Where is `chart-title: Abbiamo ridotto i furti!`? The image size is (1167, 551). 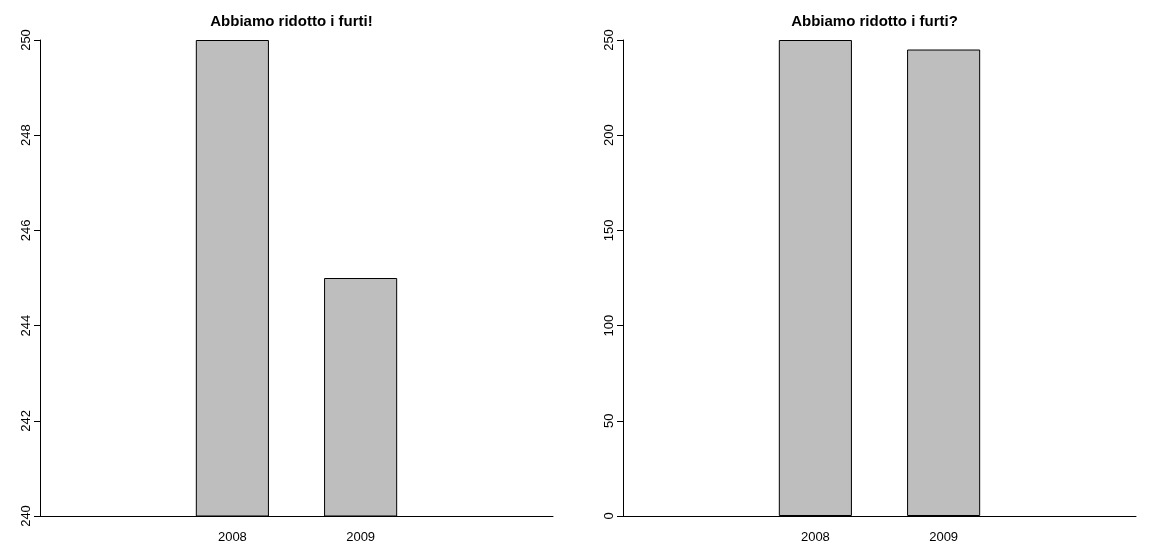
chart-title: Abbiamo ridotto i furti! is located at coordinates (291, 20).